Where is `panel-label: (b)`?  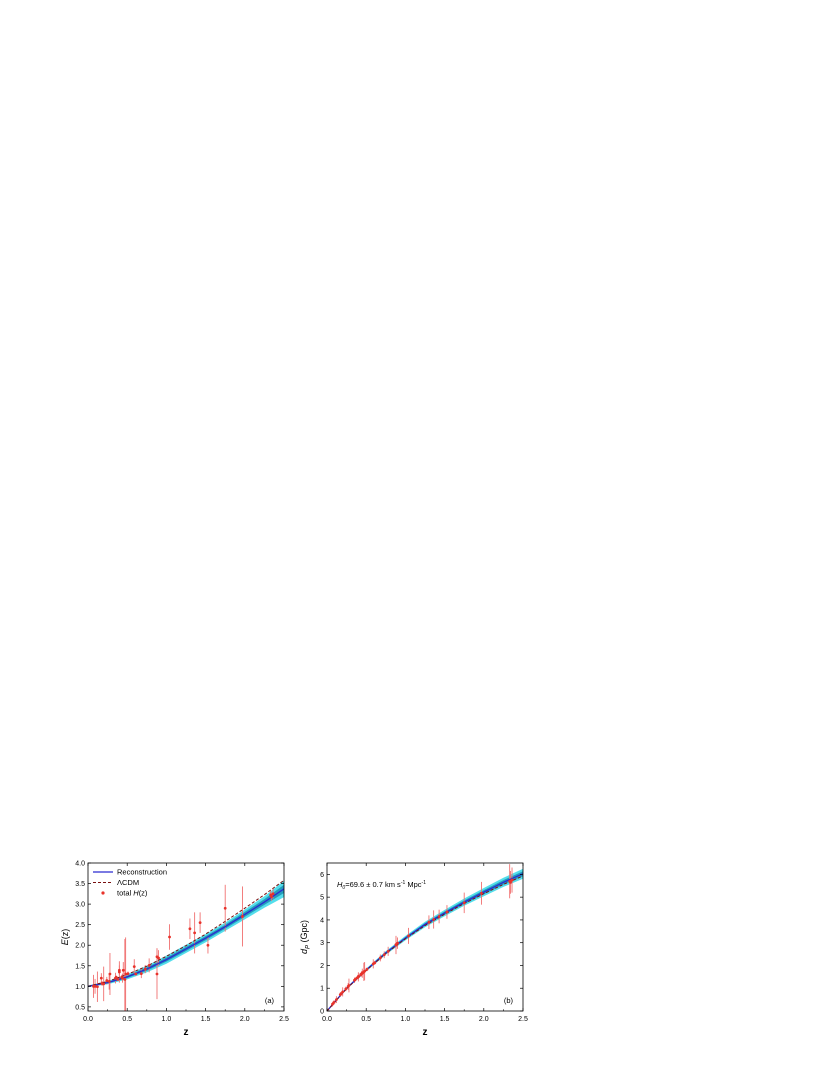
panel-label: (b) is located at coordinates (509, 1000).